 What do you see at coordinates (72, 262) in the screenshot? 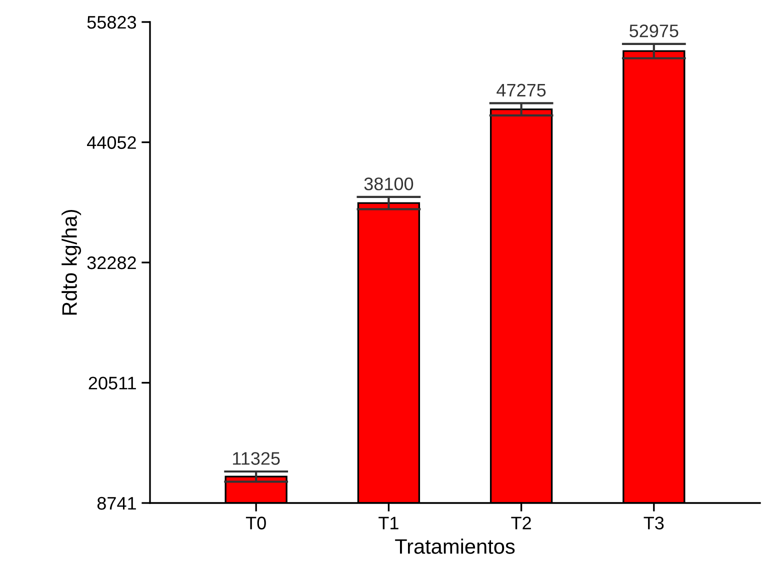
I see `y-axis-title: Rdto kg/ha)` at bounding box center [72, 262].